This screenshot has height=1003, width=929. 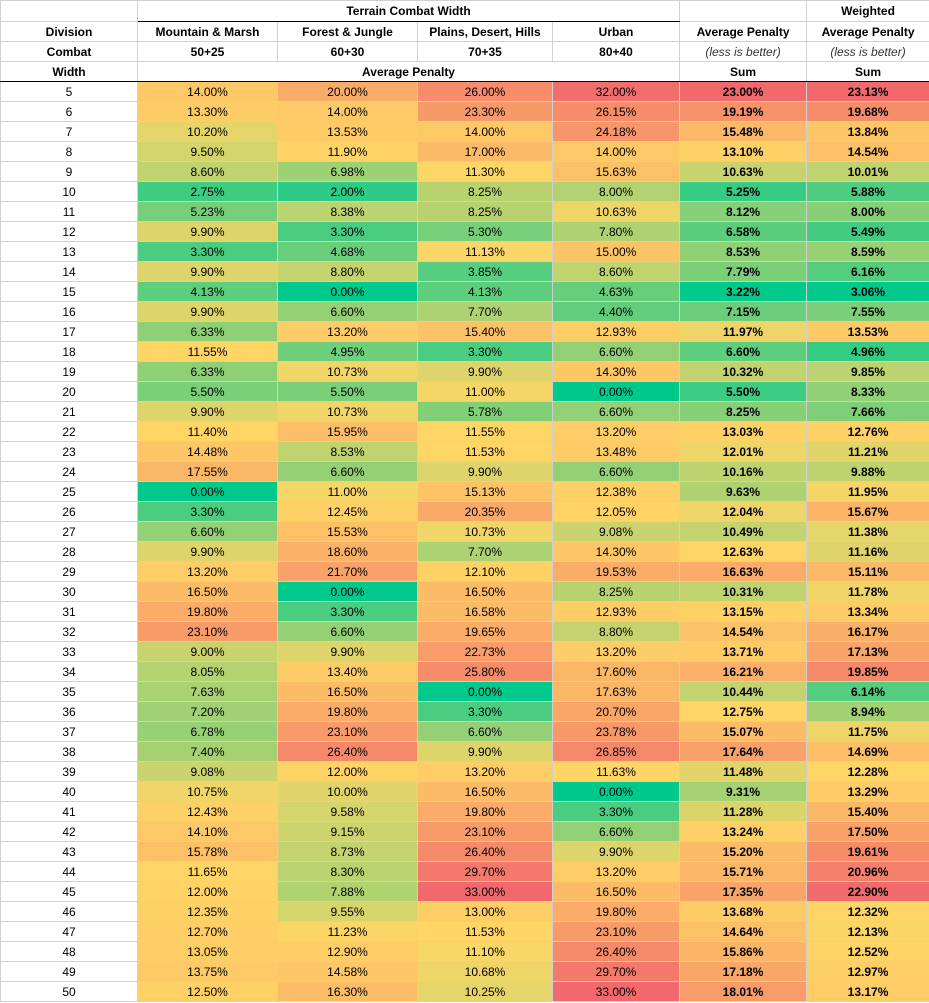 What do you see at coordinates (867, 951) in the screenshot?
I see `sum-cell: 12.52%` at bounding box center [867, 951].